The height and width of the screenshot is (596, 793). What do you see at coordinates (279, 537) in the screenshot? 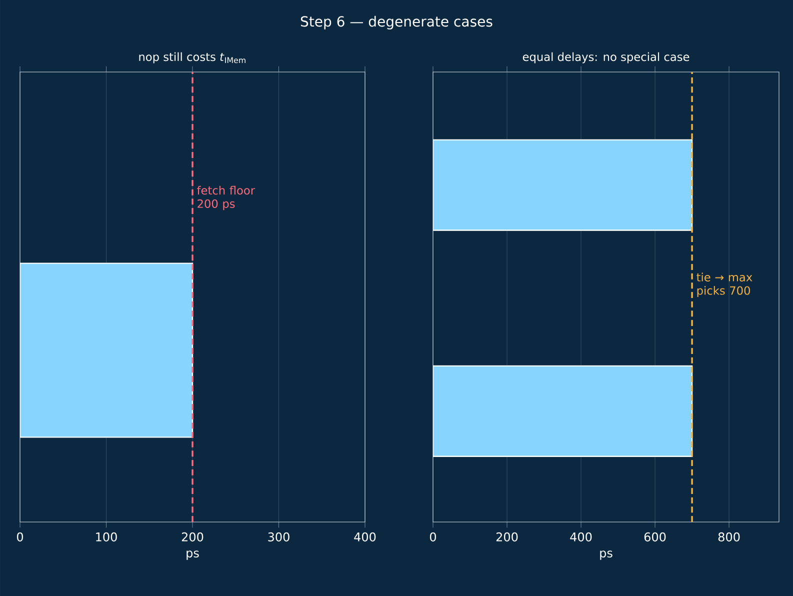
I see `x-tick-label: 300` at bounding box center [279, 537].